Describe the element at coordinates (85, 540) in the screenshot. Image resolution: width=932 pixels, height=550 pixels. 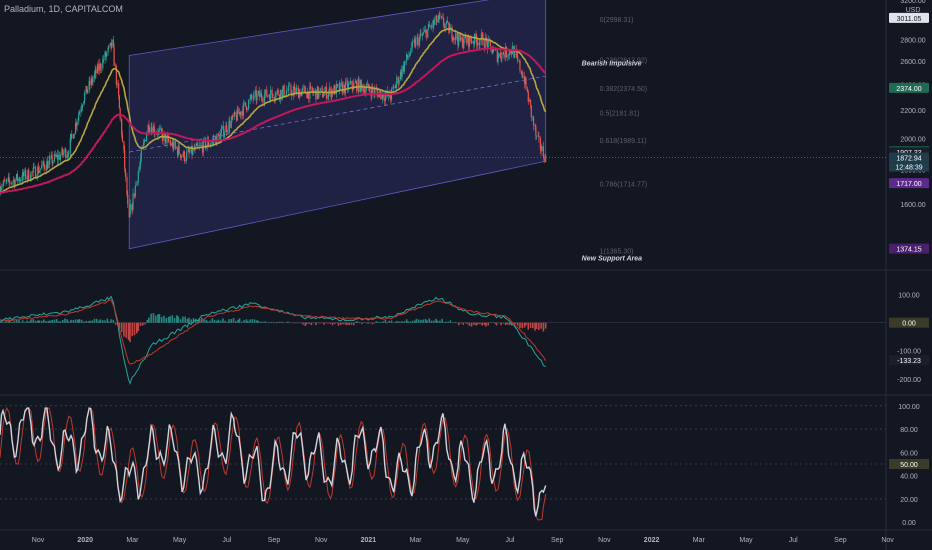
I see `time-tick-label-1: 2020` at that location.